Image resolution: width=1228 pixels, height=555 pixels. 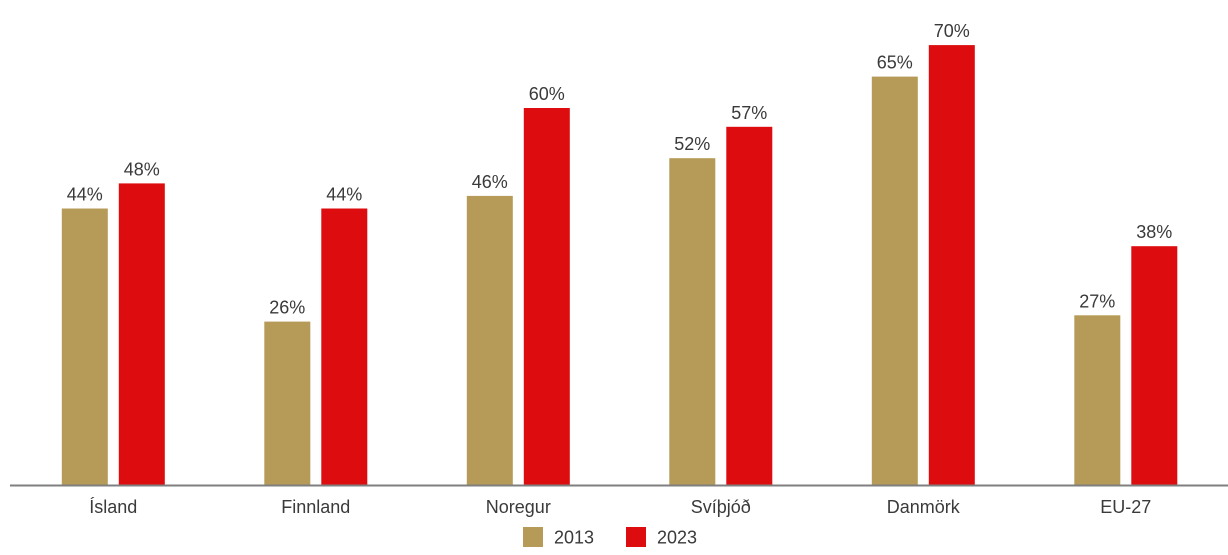 What do you see at coordinates (518, 507) in the screenshot?
I see `category-label-noregur: Noregur` at bounding box center [518, 507].